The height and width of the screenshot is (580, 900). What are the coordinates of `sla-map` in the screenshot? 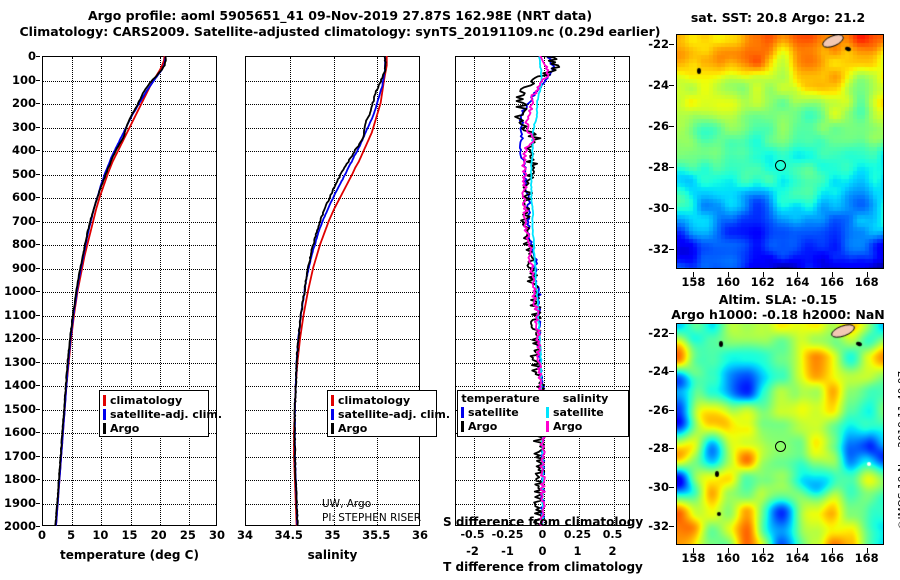 It's located at (780, 434).